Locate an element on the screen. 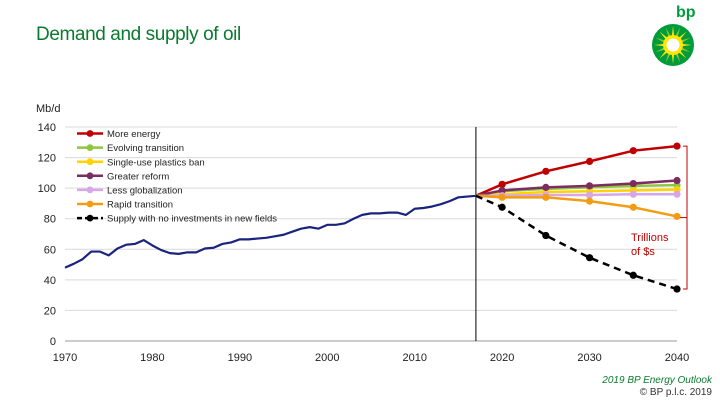 The image size is (720, 405). series-more-energy is located at coordinates (578, 169).